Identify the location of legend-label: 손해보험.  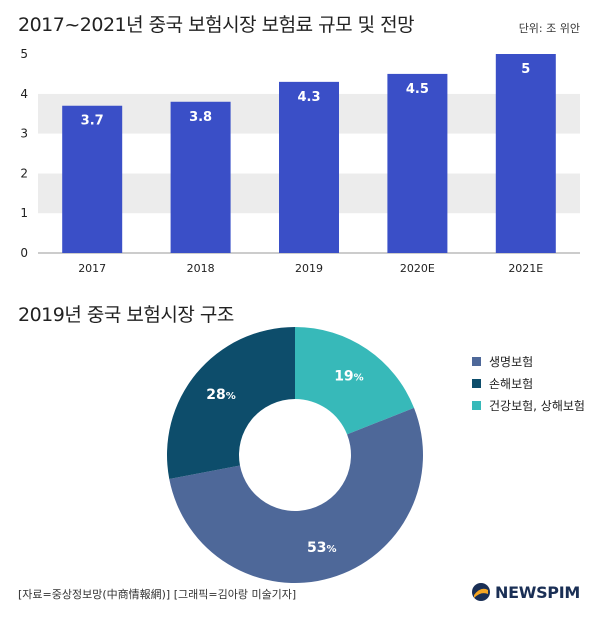
(511, 383).